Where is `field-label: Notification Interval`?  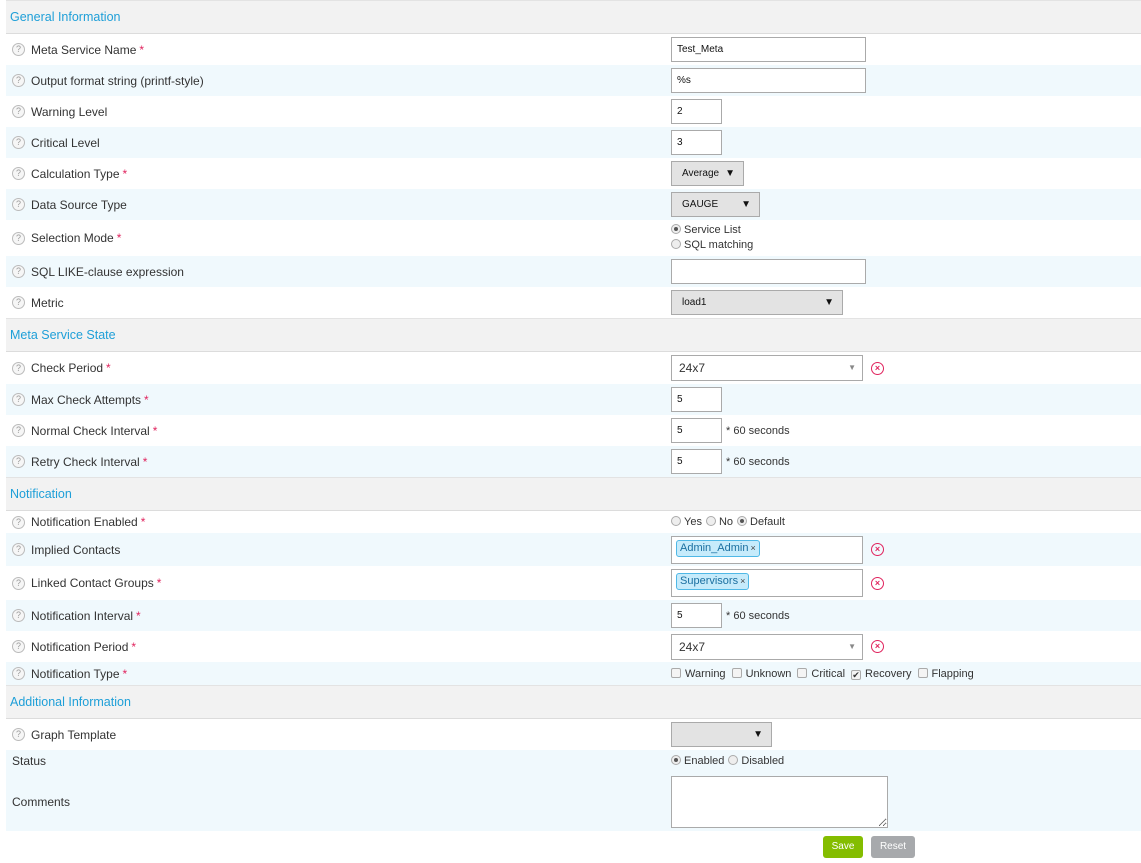
field-label: Notification Interval is located at coordinates (82, 615).